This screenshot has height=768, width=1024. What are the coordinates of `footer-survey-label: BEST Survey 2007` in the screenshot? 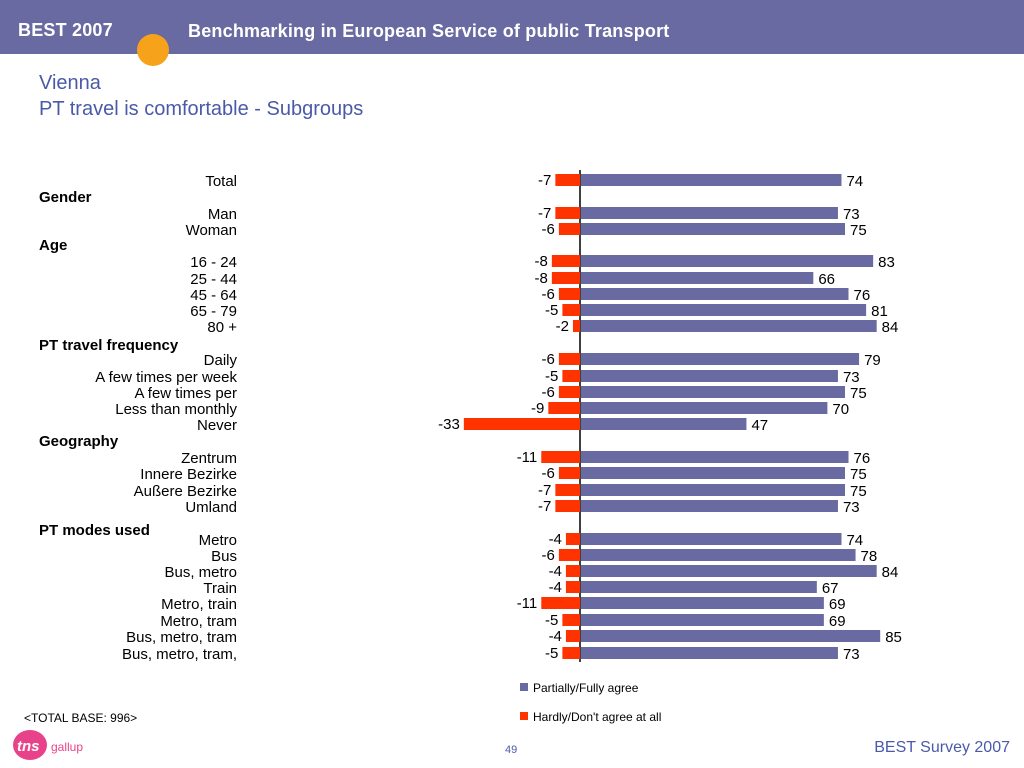 It's located at (942, 747).